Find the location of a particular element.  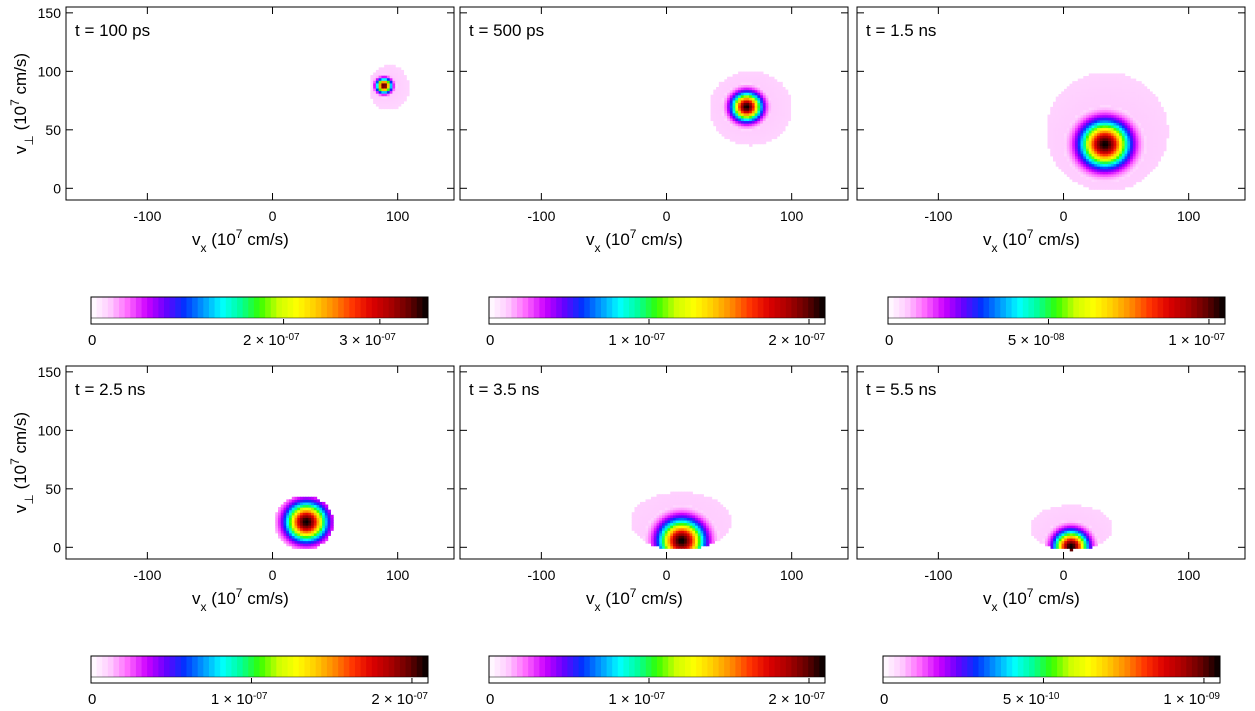

panel-title: t = 3.5 ns is located at coordinates (504, 389).